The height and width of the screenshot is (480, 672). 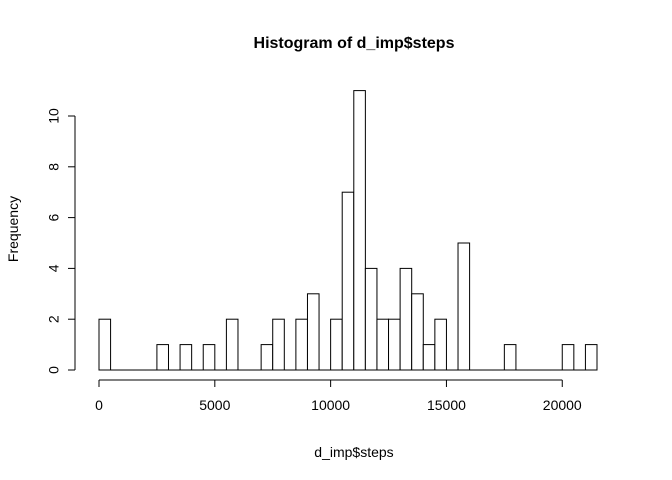 I want to click on y-axis: 0 2 4 6 8 10, so click(x=61, y=241).